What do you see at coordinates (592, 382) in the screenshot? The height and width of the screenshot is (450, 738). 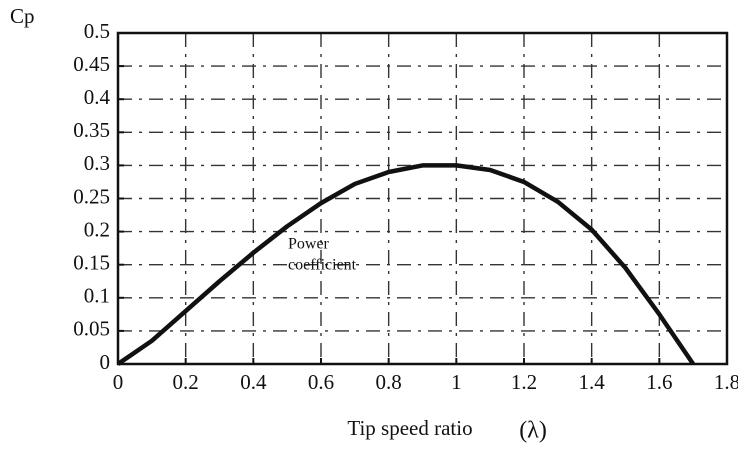 I see `x-tick-label: 1.4` at bounding box center [592, 382].